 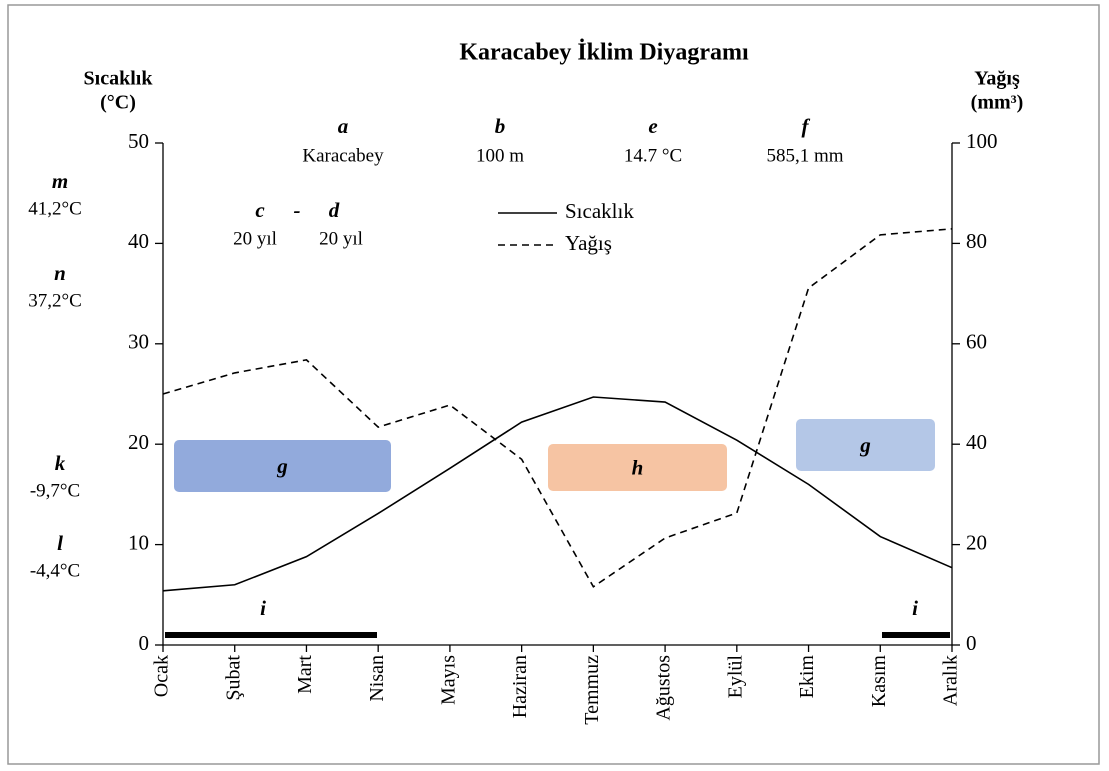 What do you see at coordinates (118, 103) in the screenshot?
I see `y-axis-label: (°C)` at bounding box center [118, 103].